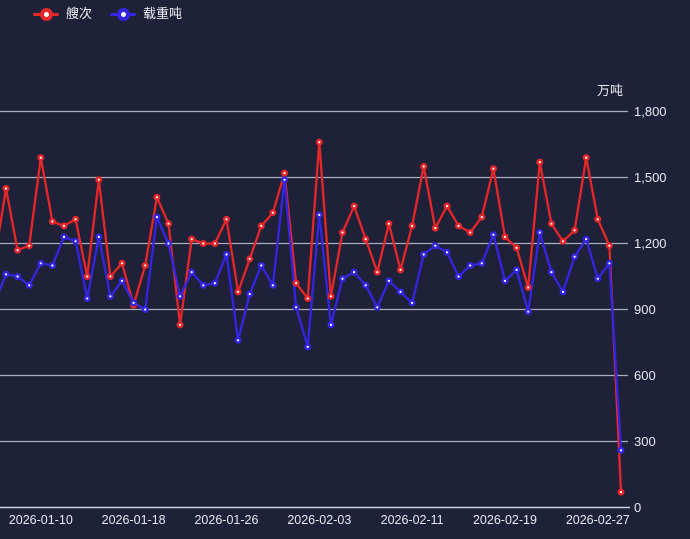  What do you see at coordinates (146, 14) in the screenshot?
I see `legend-item-deadweight: 载重吨` at bounding box center [146, 14].